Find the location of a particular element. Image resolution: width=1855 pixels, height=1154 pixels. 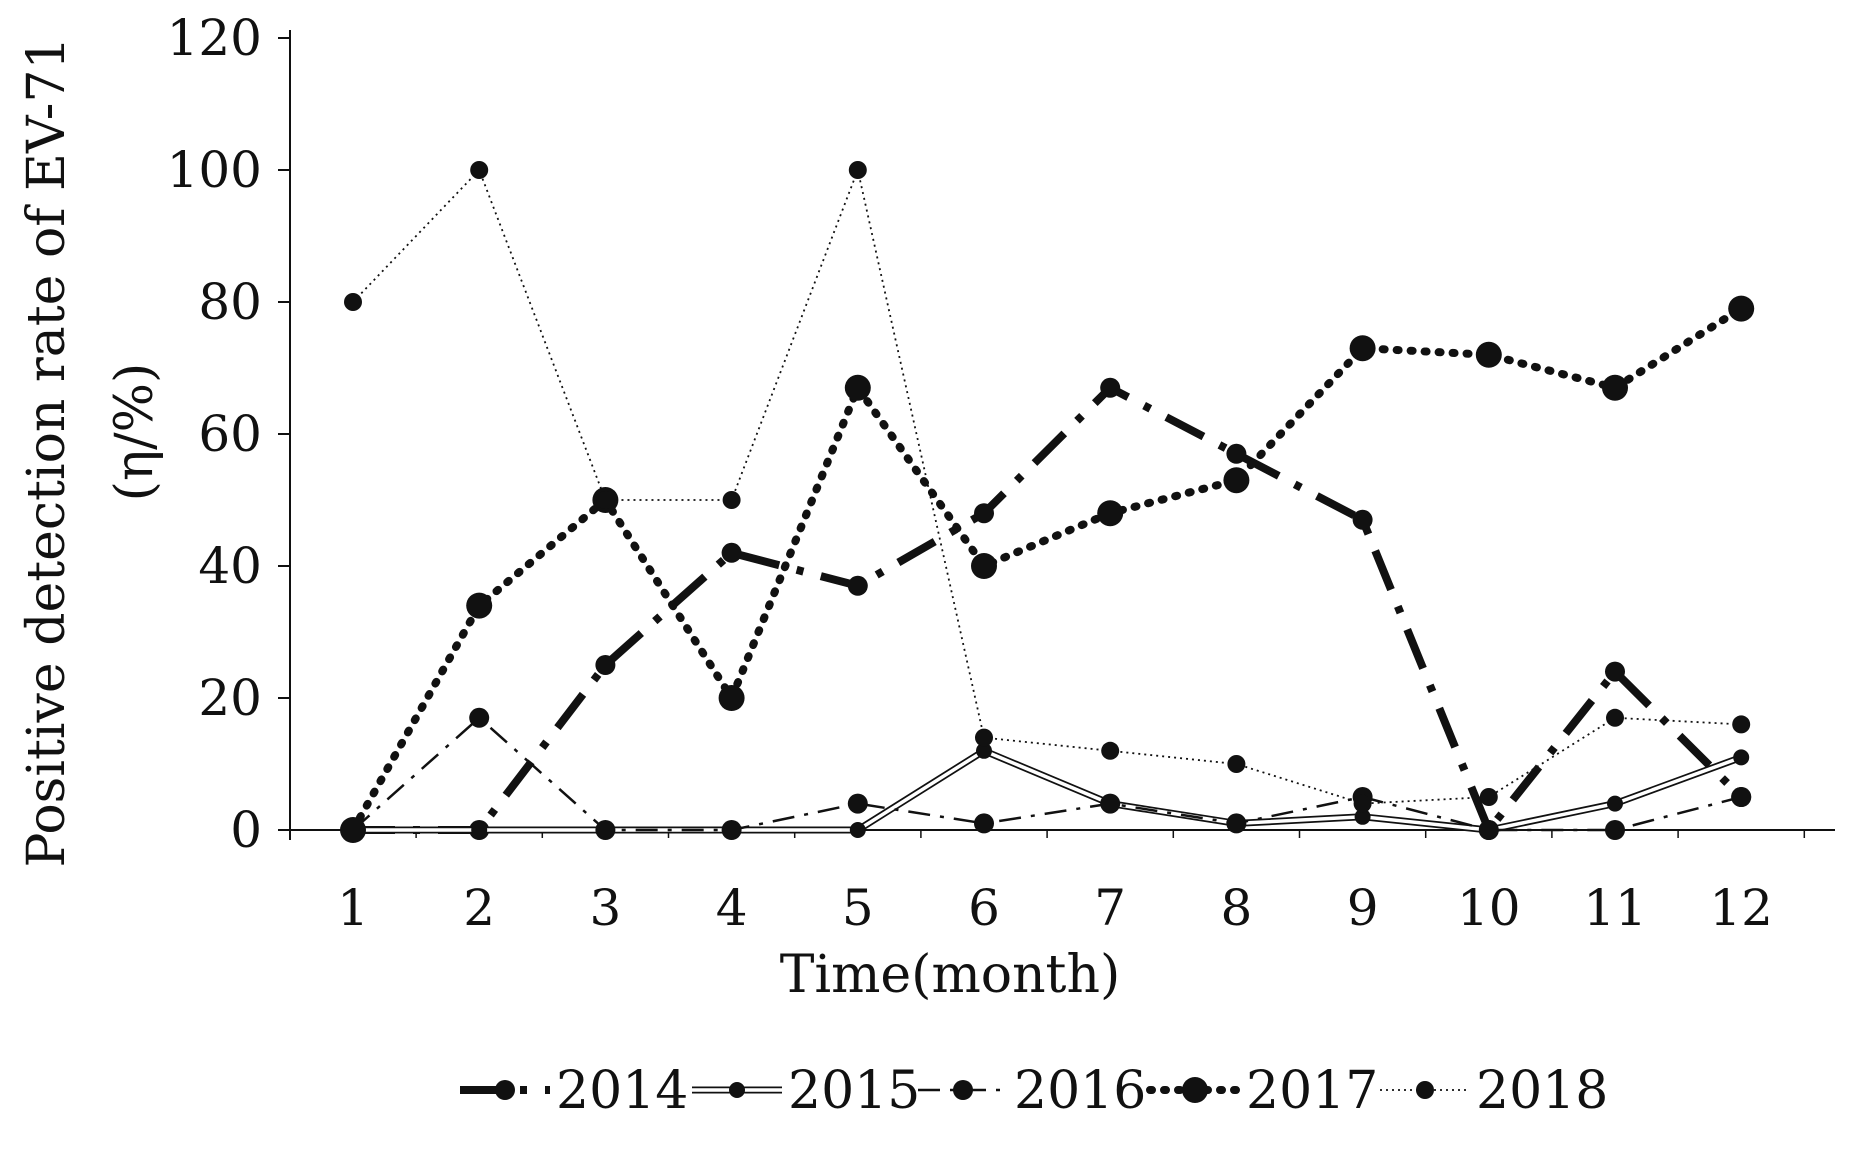

x-axis-ticks: 1 2 3 4 5 6 7 8 9 10 11 12 is located at coordinates (1071, 883).